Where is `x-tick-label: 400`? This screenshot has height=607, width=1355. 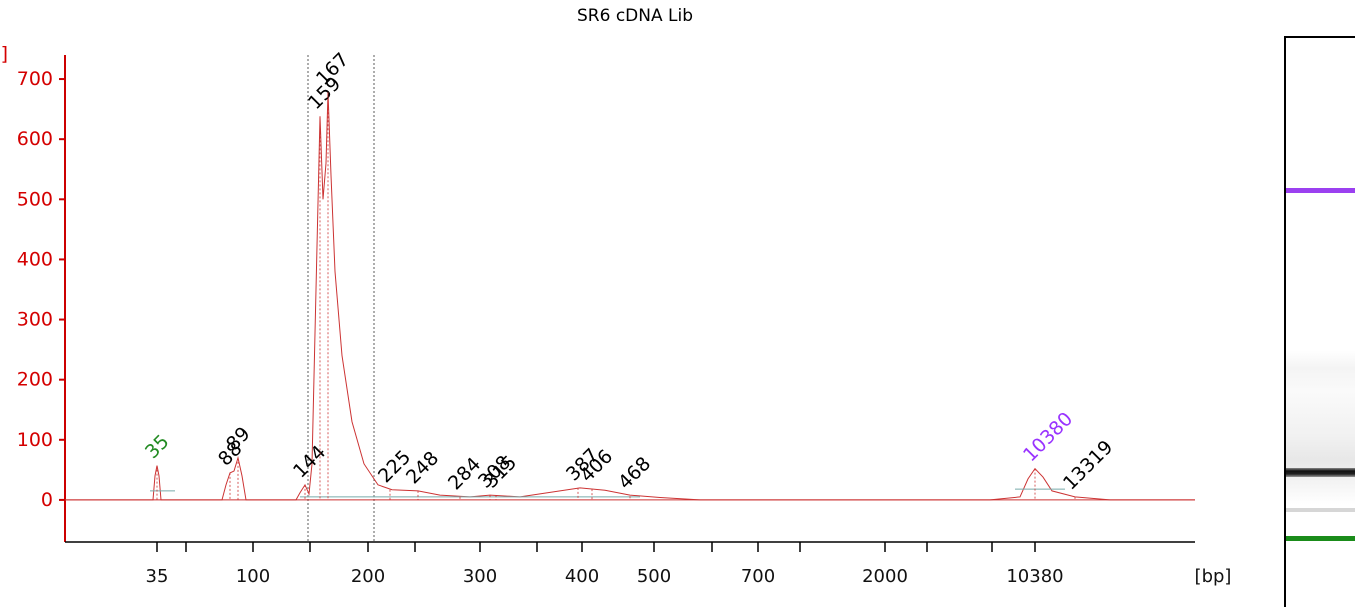
x-tick-label: 400 is located at coordinates (582, 576).